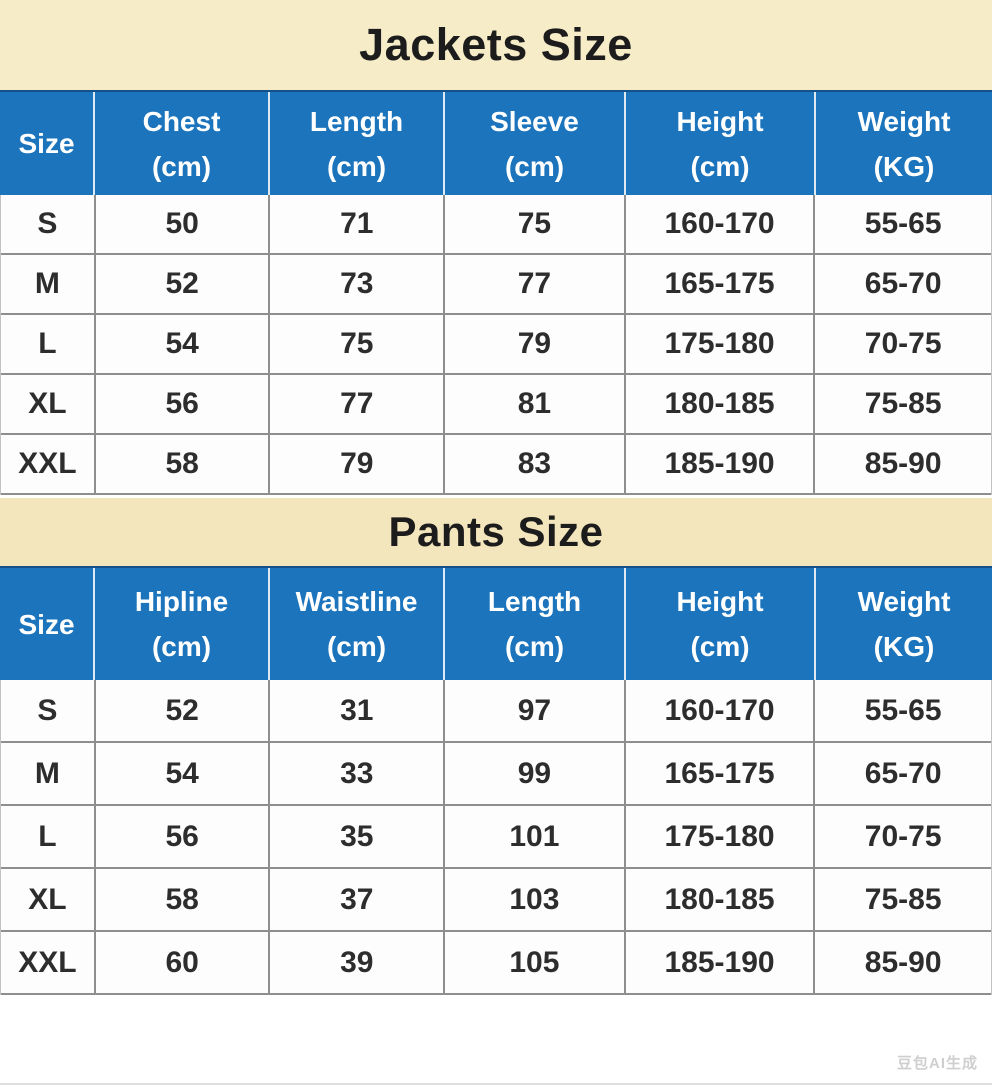 Image resolution: width=992 pixels, height=1088 pixels. I want to click on height-cell: 180-185, so click(718, 899).